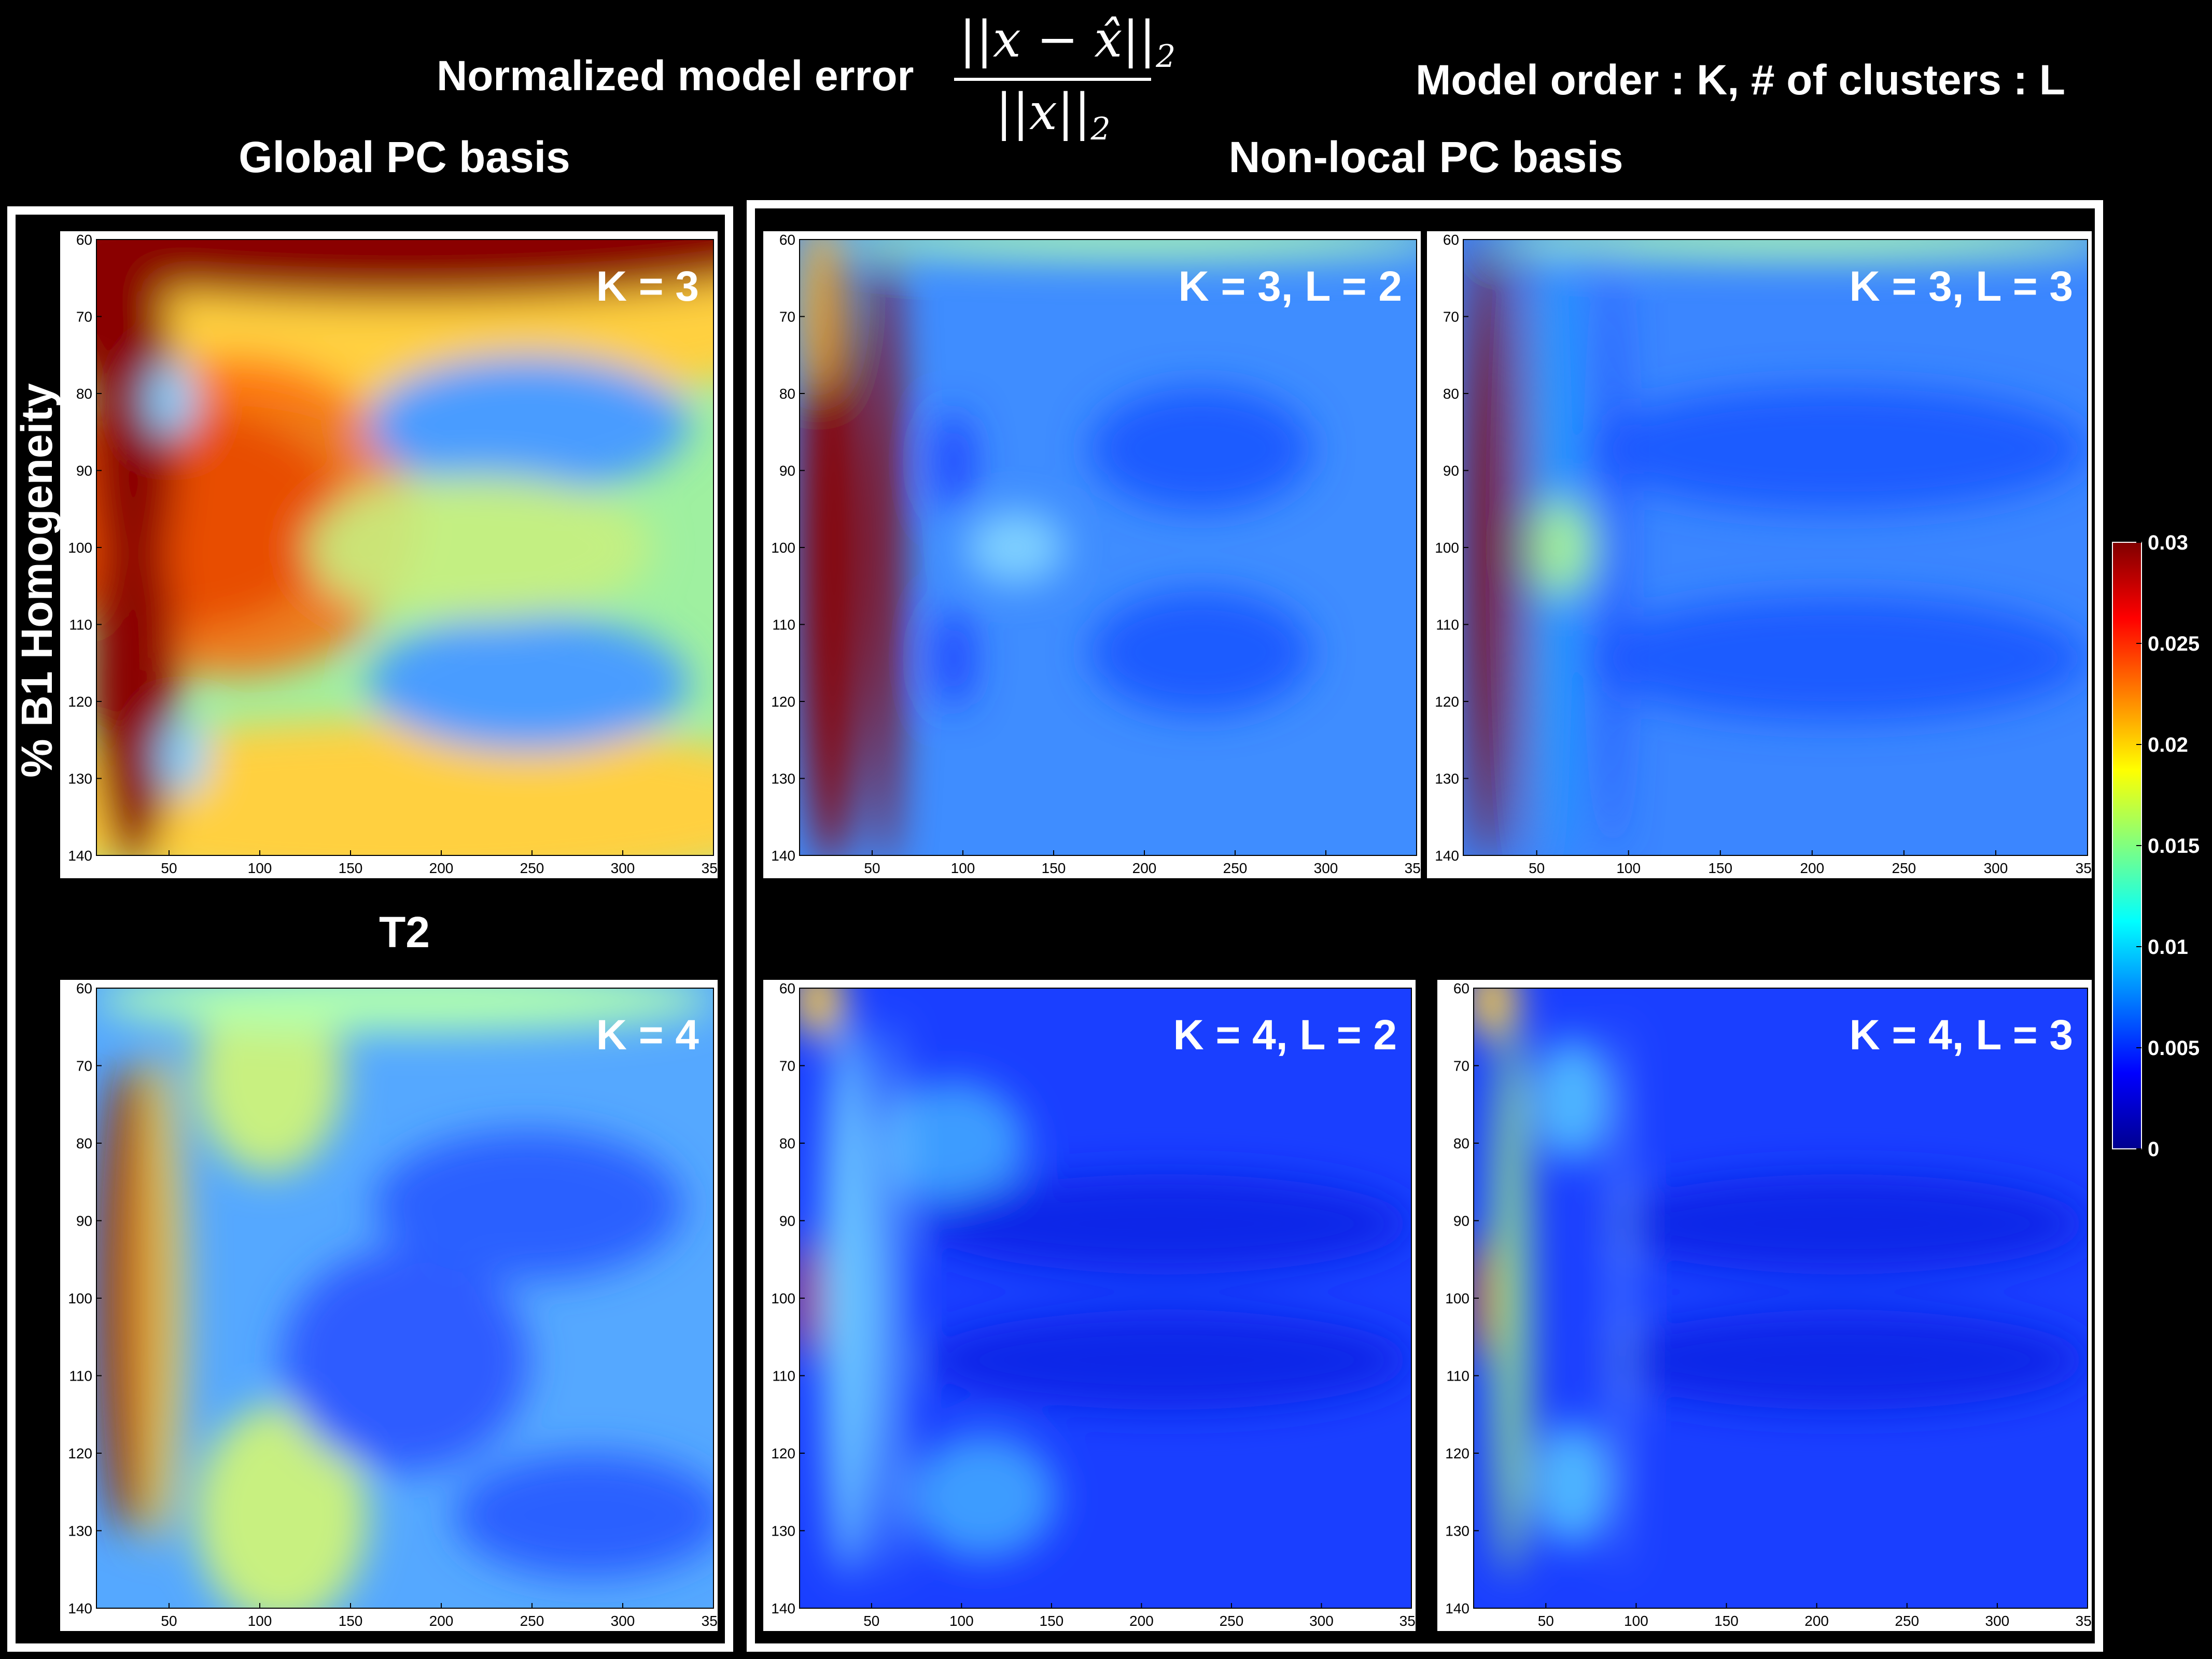 This screenshot has width=2212, height=1659. What do you see at coordinates (1425, 157) in the screenshot?
I see `section-title-nonlocal: Non-local PC basis` at bounding box center [1425, 157].